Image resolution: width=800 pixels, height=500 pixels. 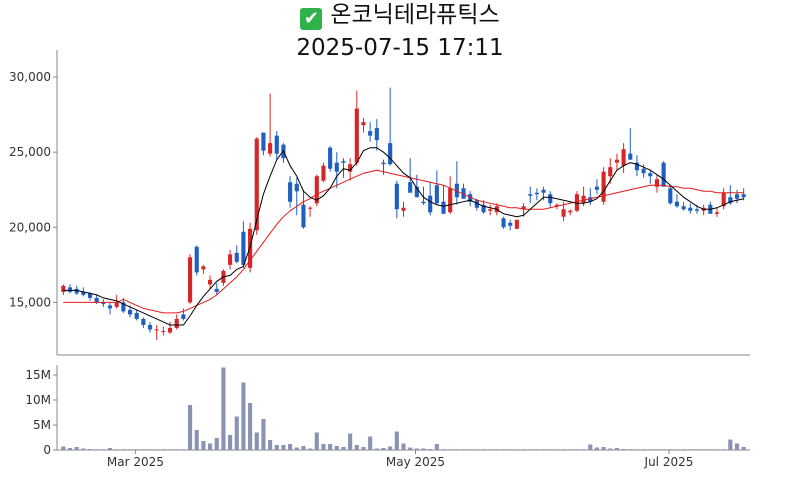 I want to click on x-axis: Mar 2025 May 2025 Jul 2025, so click(x=400, y=459).